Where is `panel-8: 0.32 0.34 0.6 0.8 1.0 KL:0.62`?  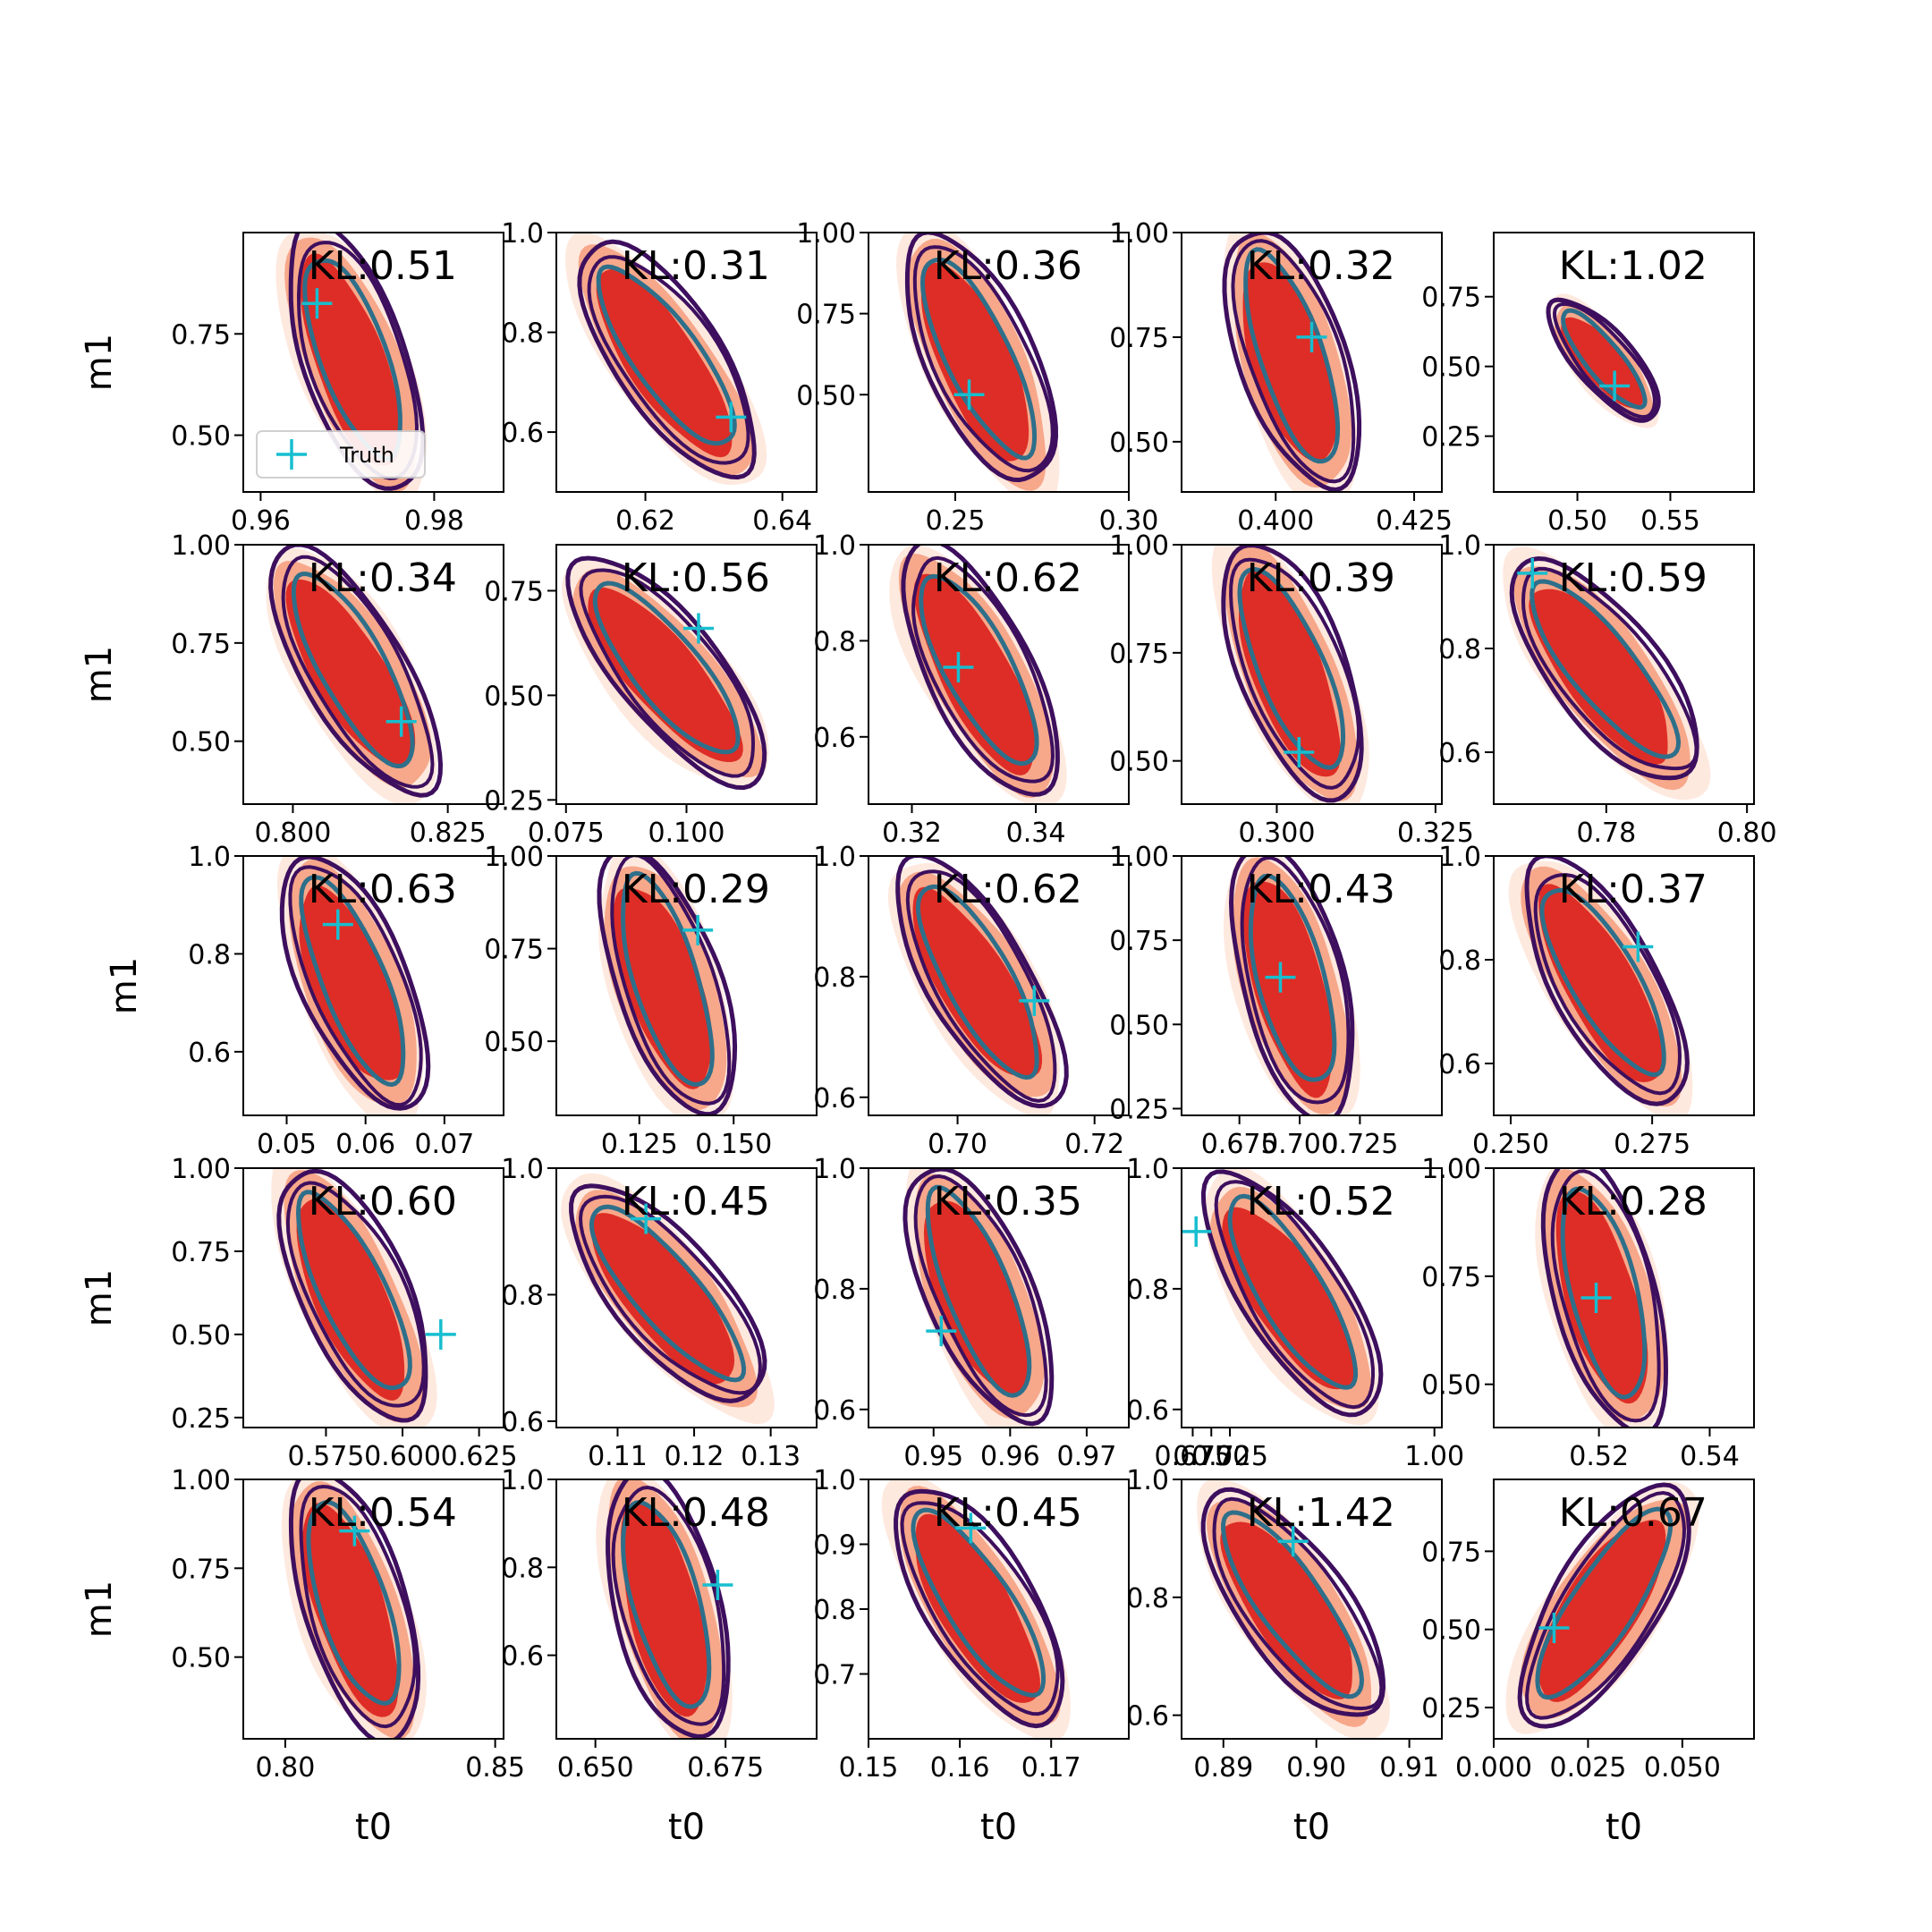 panel-8: 0.32 0.34 0.6 0.8 1.0 KL:0.62 is located at coordinates (971, 689).